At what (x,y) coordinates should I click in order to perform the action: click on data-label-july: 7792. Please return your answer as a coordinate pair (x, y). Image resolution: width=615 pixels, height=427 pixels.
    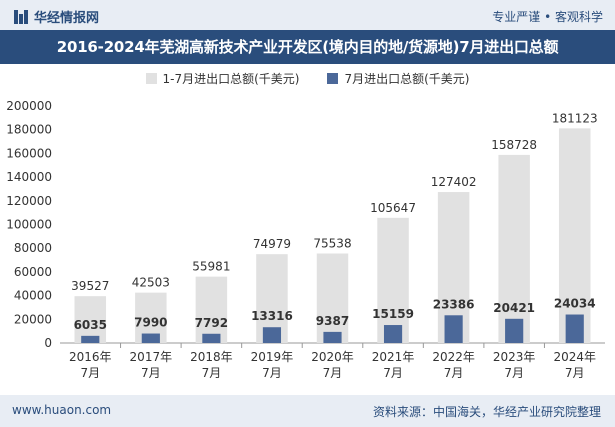
    Looking at the image, I should click on (211, 323).